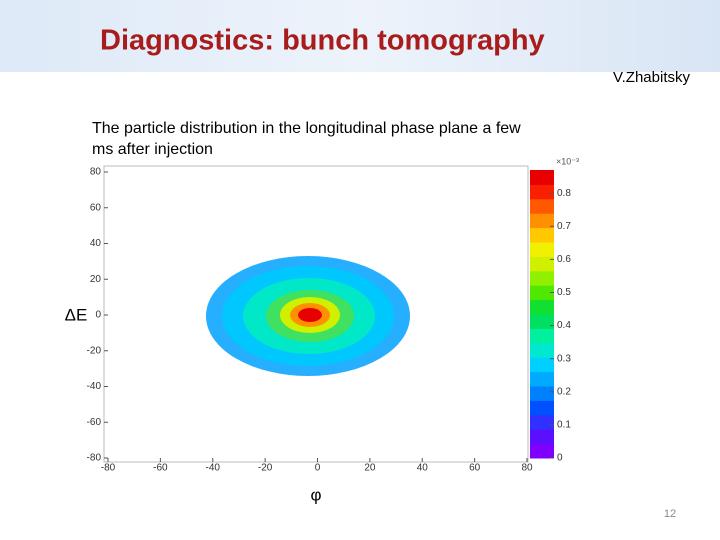  What do you see at coordinates (96, 172) in the screenshot?
I see `y-tick-label: 80` at bounding box center [96, 172].